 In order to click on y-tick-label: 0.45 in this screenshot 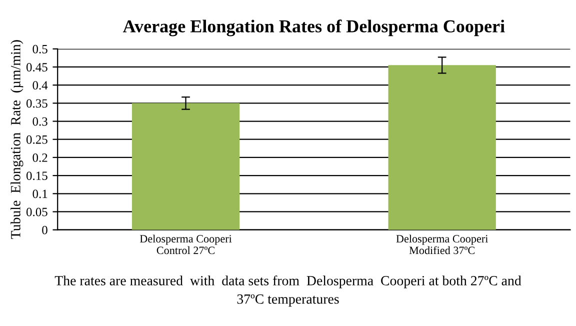, I will do `click(37, 67)`.